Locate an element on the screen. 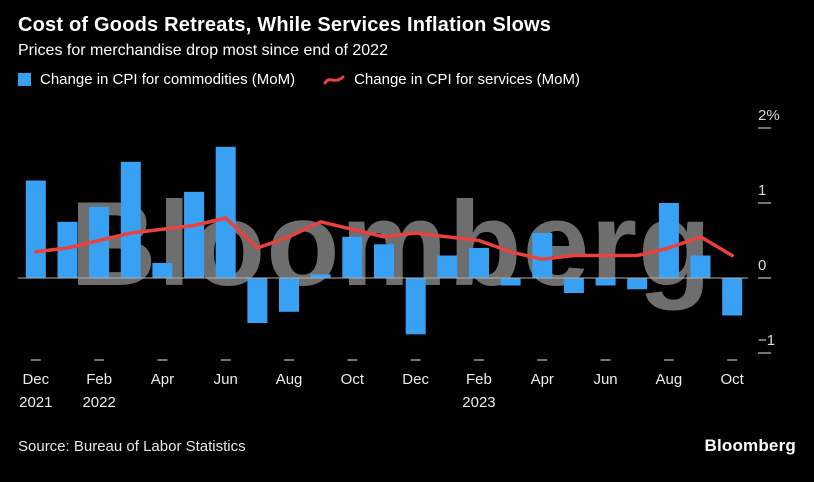 The height and width of the screenshot is (482, 814). commodities-swatch-icon is located at coordinates (24, 79).